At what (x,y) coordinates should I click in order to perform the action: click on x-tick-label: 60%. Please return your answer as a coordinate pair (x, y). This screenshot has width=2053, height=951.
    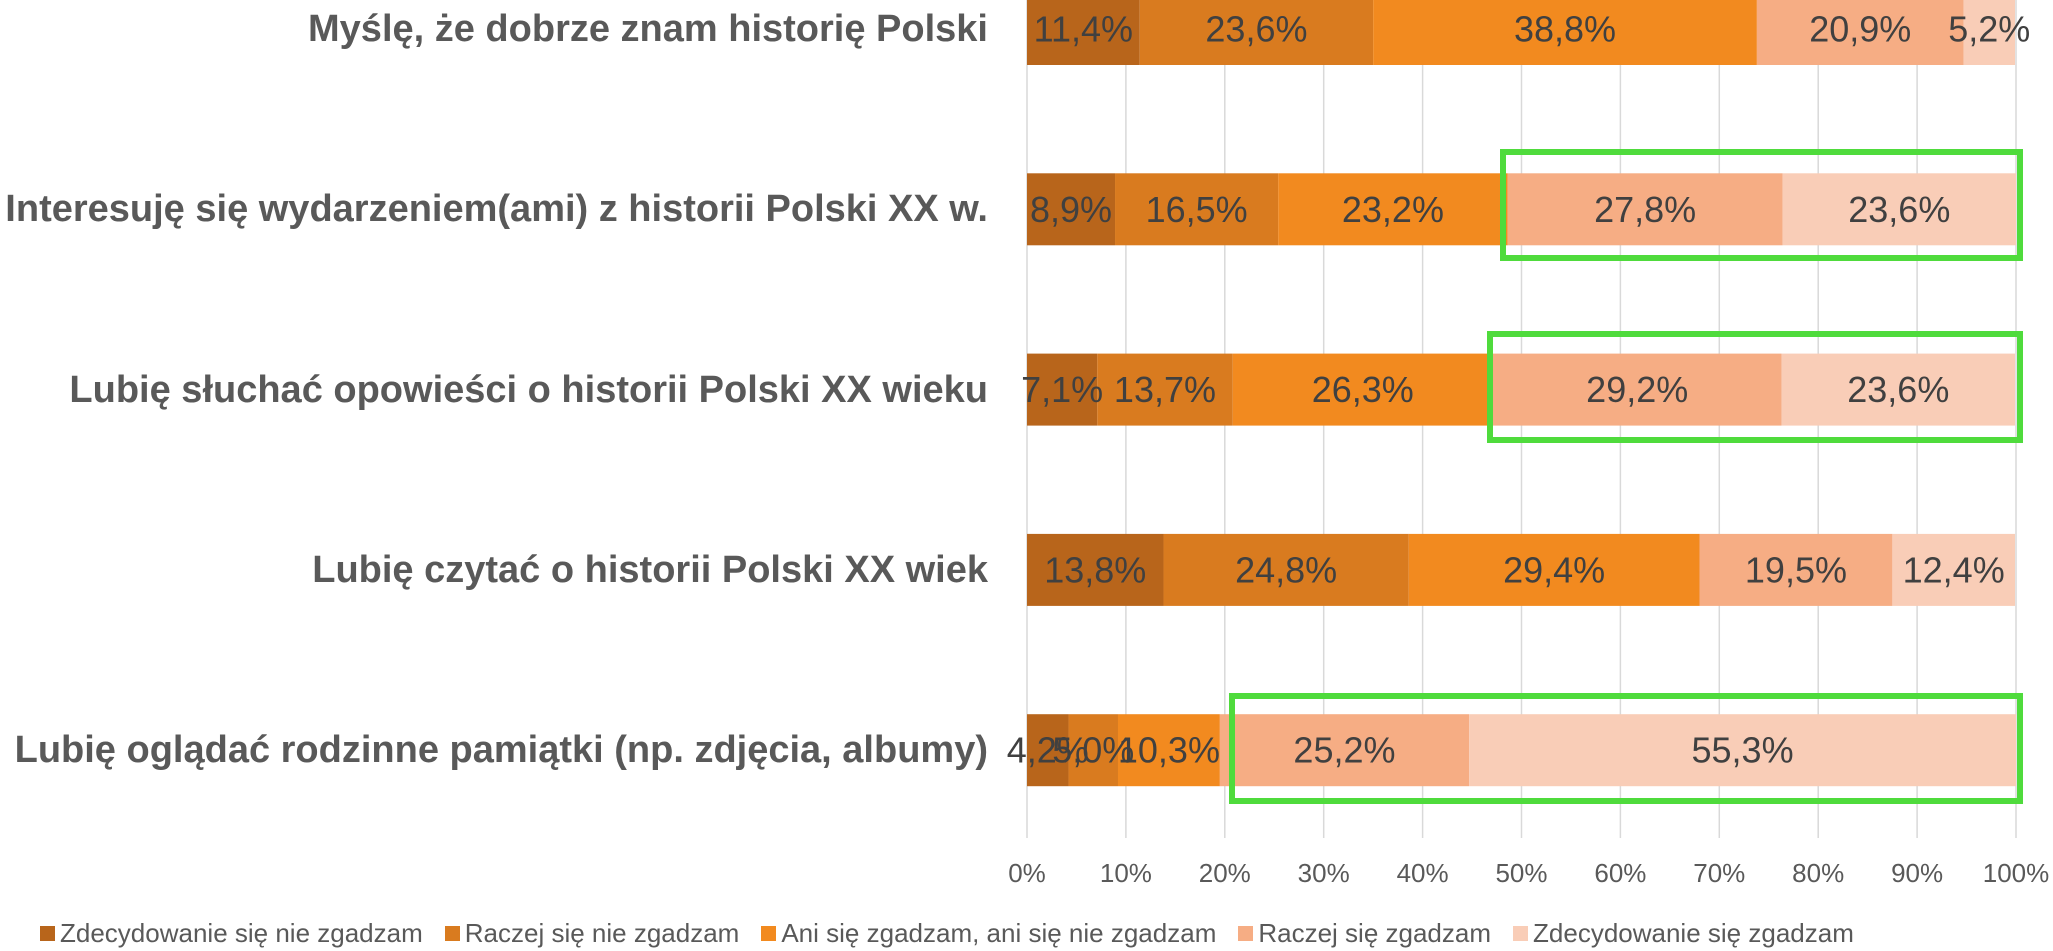
    Looking at the image, I should click on (1620, 873).